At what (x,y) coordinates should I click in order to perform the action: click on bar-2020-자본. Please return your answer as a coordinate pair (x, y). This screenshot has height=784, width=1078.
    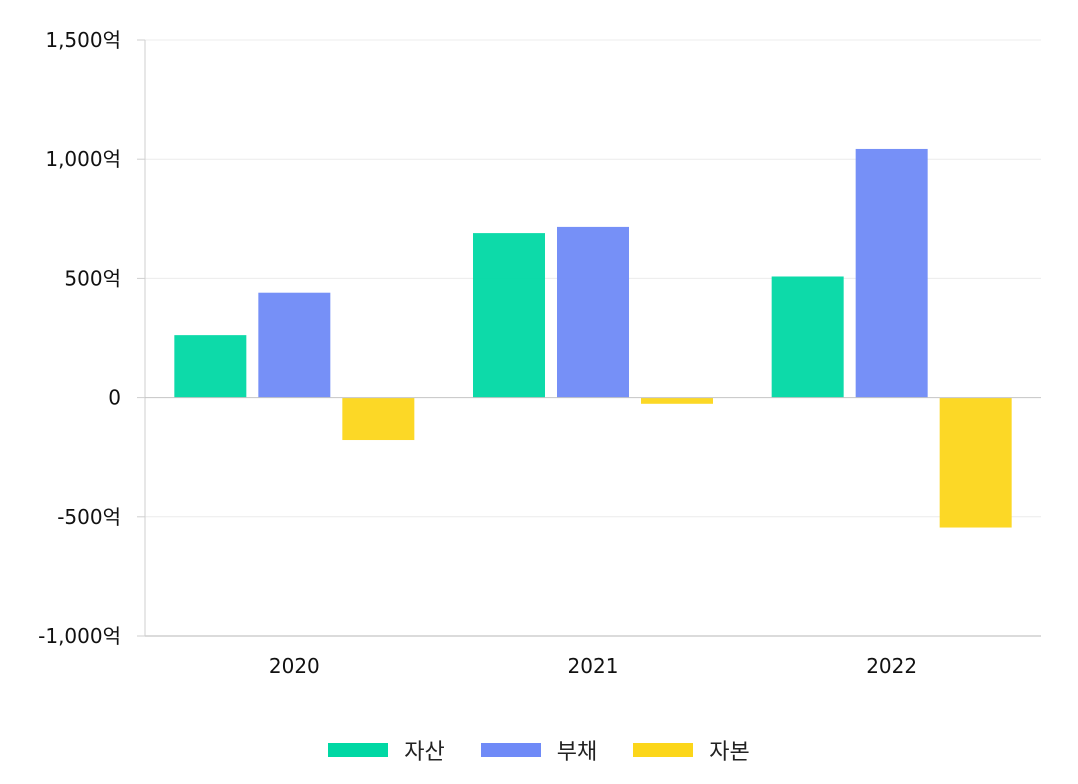
    Looking at the image, I should click on (378, 419).